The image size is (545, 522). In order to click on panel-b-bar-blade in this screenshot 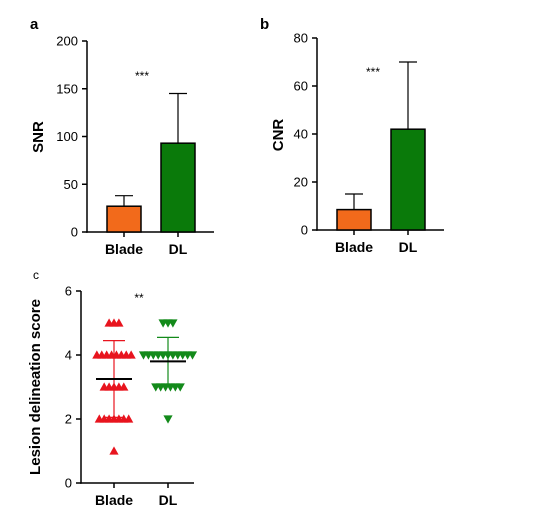, I will do `click(354, 219)`.